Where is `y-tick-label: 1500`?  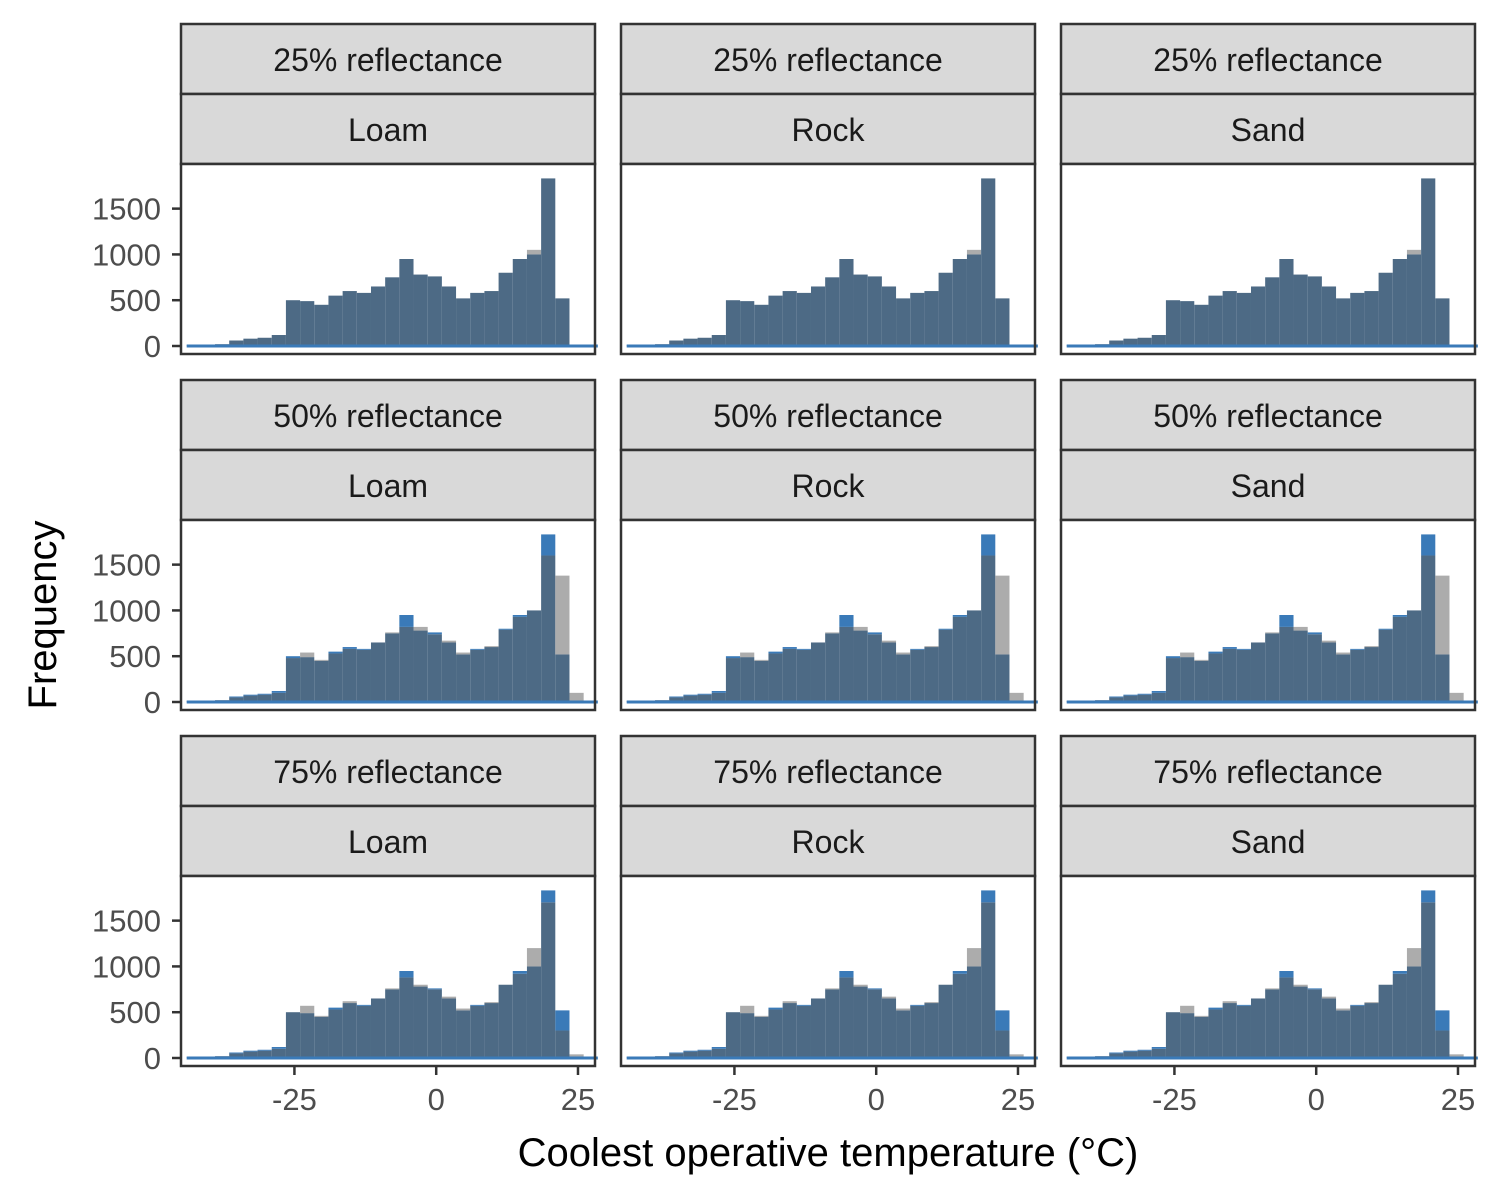
y-tick-label: 1500 is located at coordinates (126, 921).